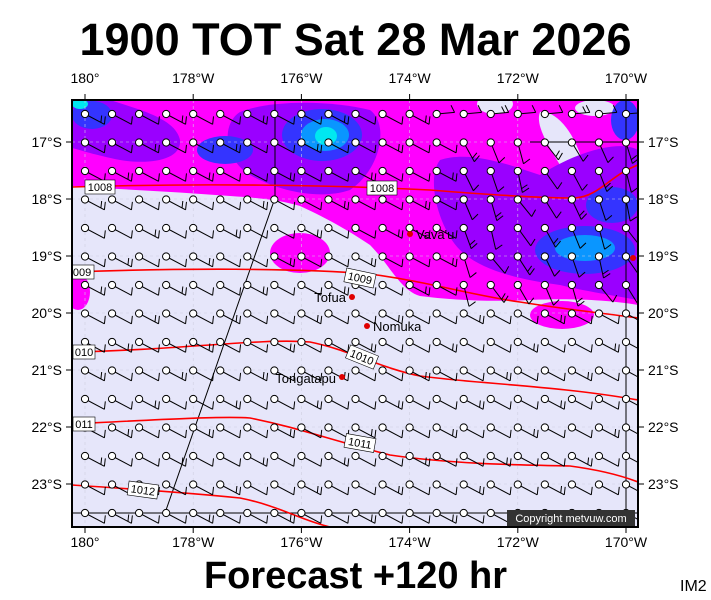  What do you see at coordinates (85, 78) in the screenshot?
I see `lon-label-top: 180°` at bounding box center [85, 78].